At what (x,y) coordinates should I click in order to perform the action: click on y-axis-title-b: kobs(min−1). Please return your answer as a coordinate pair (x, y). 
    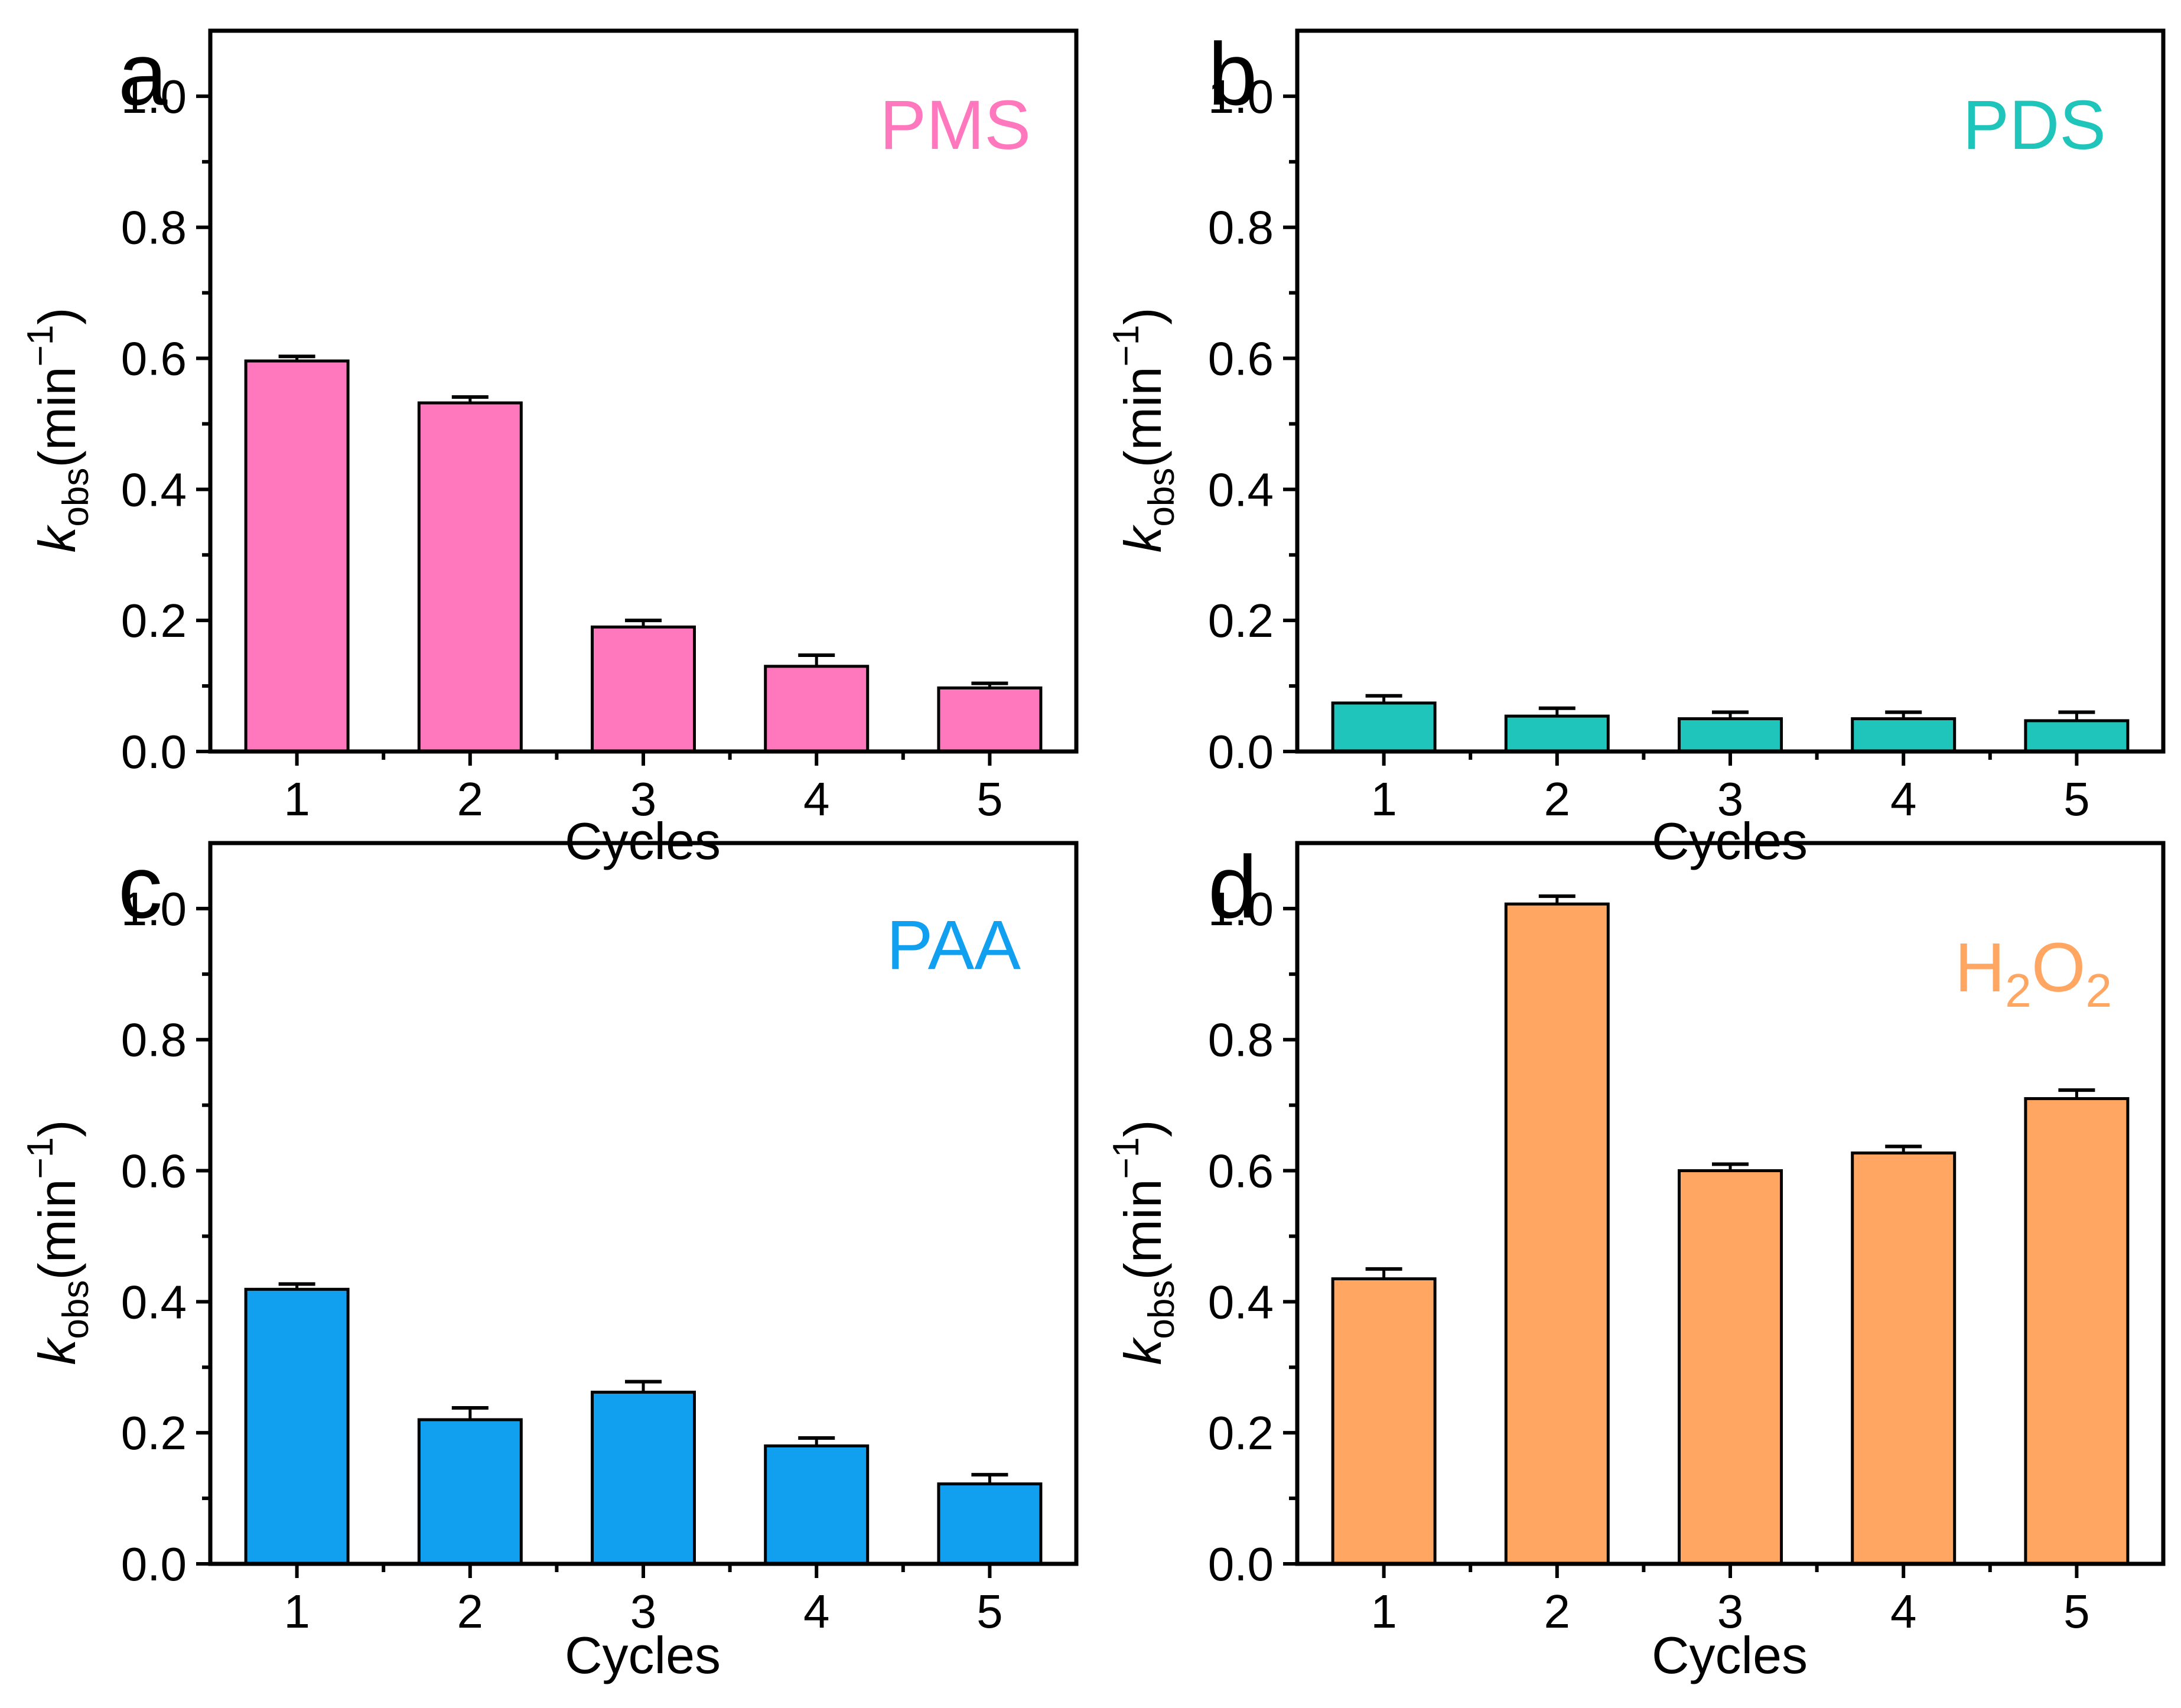
    Looking at the image, I should click on (1144, 429).